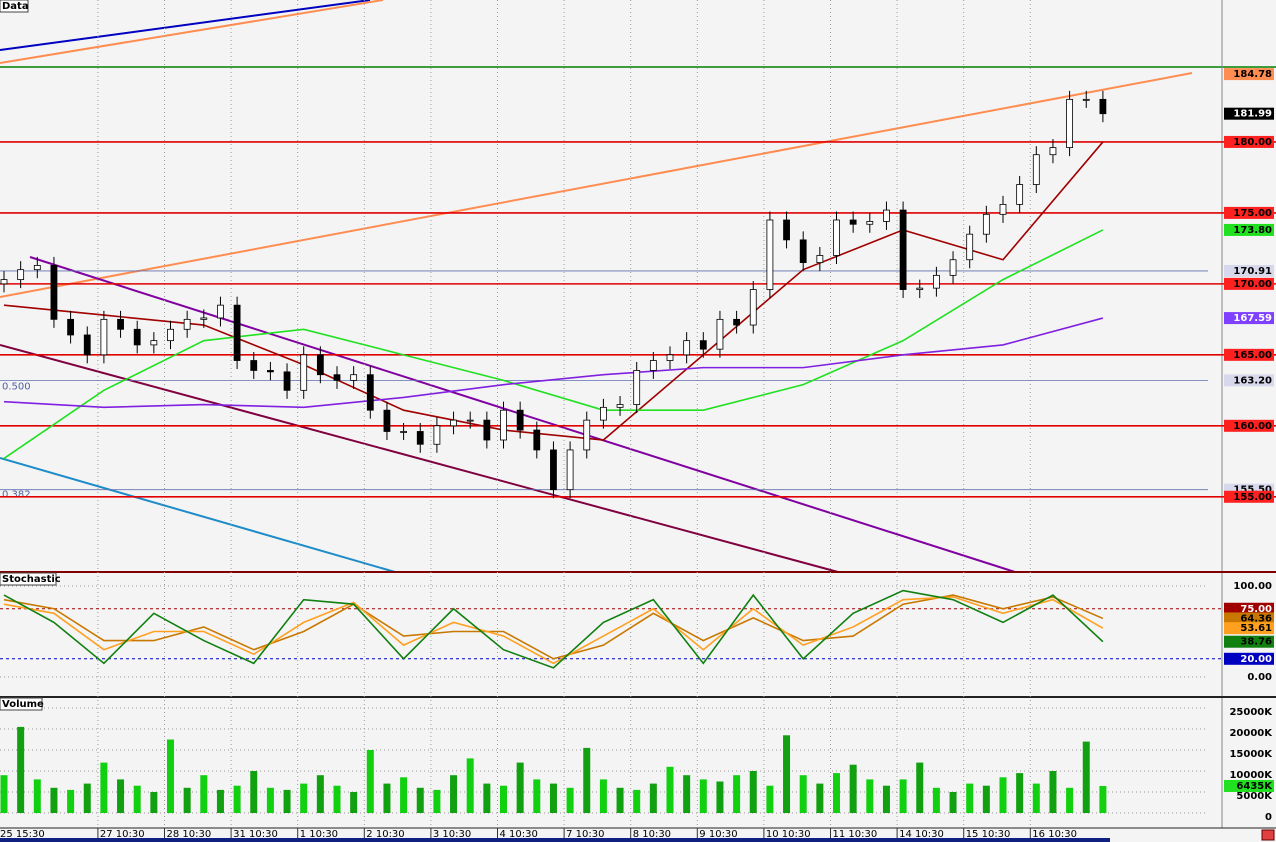  I want to click on axis-label: 155.50, so click(1252, 490).